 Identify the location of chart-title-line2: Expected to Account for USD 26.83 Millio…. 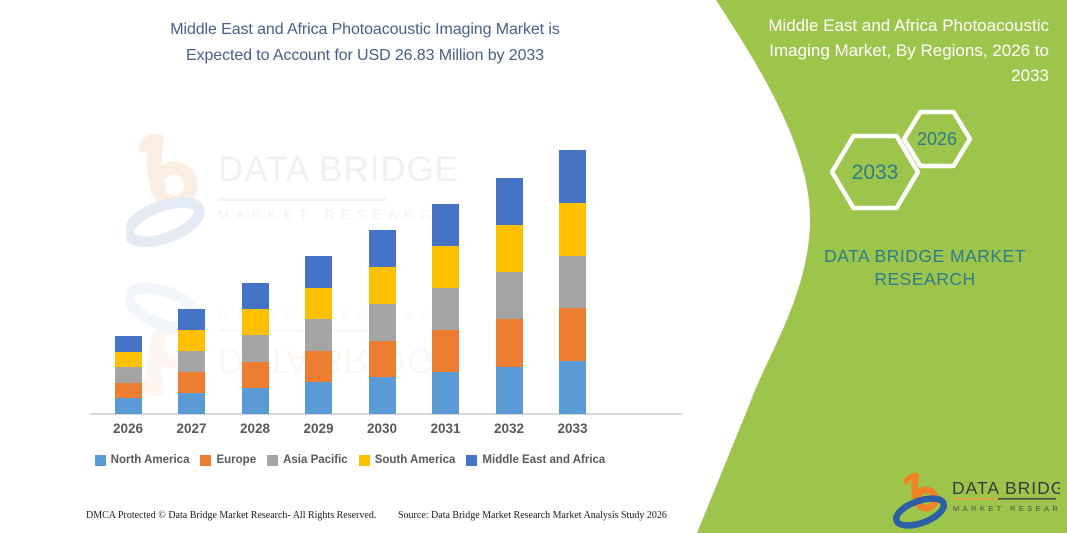
(365, 55).